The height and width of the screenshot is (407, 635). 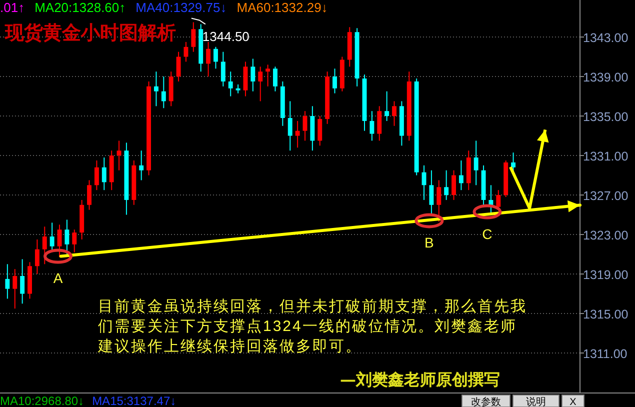 What do you see at coordinates (487, 234) in the screenshot?
I see `annotation: C` at bounding box center [487, 234].